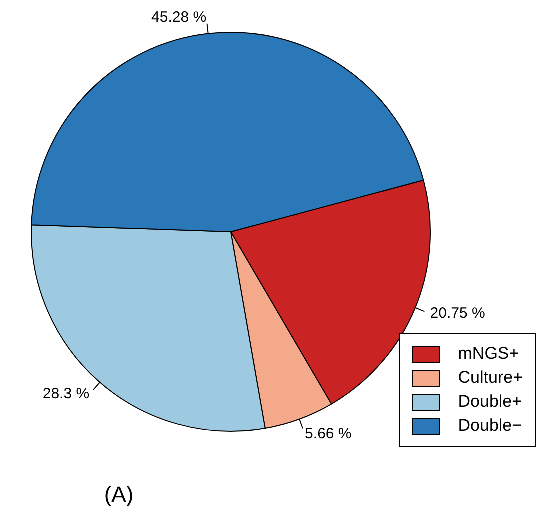  I want to click on text: (A), so click(119, 495).